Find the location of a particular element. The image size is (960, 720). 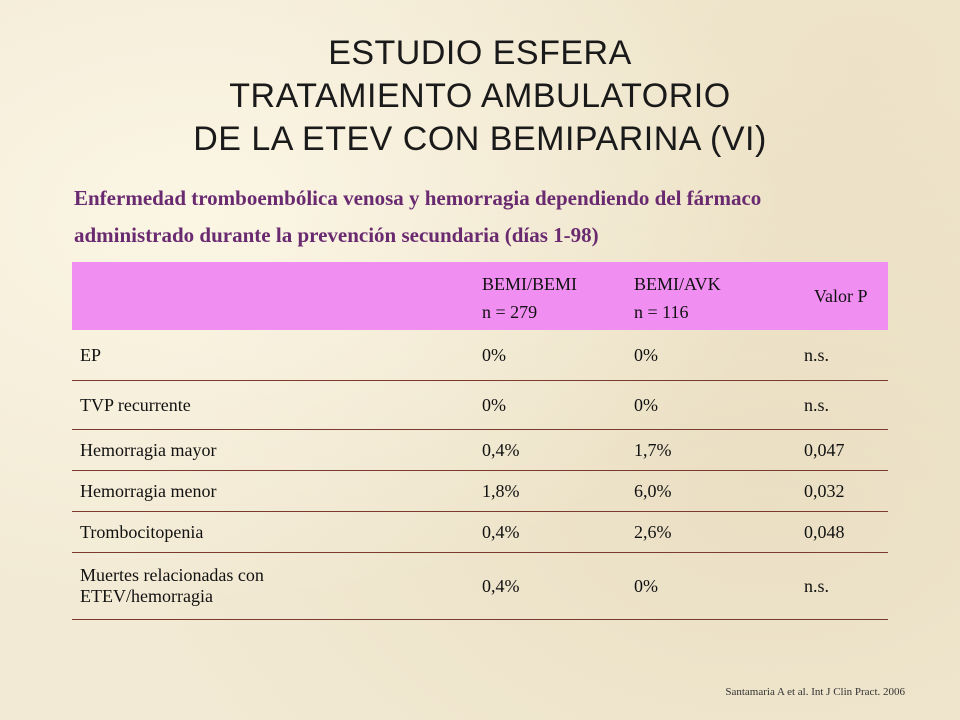

row-label-line-2: ETEV/hemorragia is located at coordinates (146, 596).